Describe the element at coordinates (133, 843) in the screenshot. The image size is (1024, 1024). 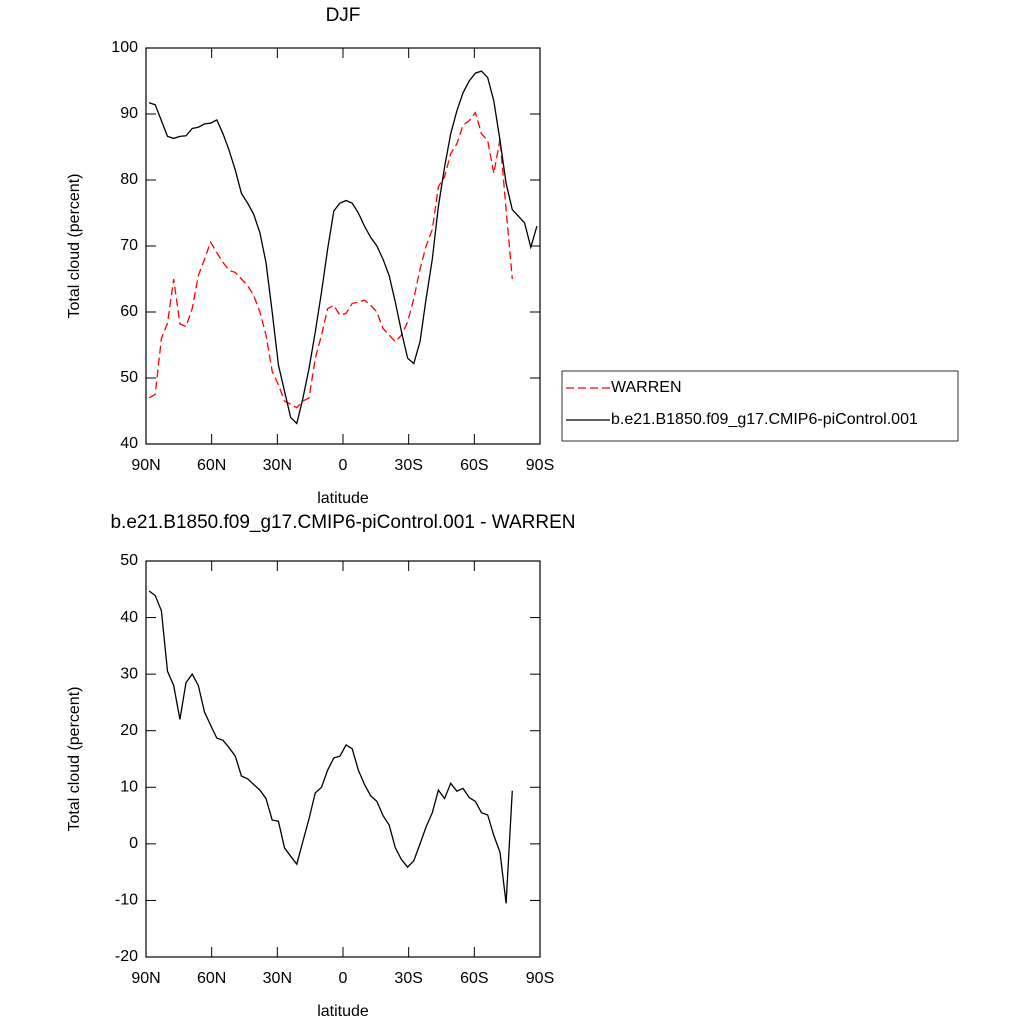
I see `y-tick-label: 0` at that location.